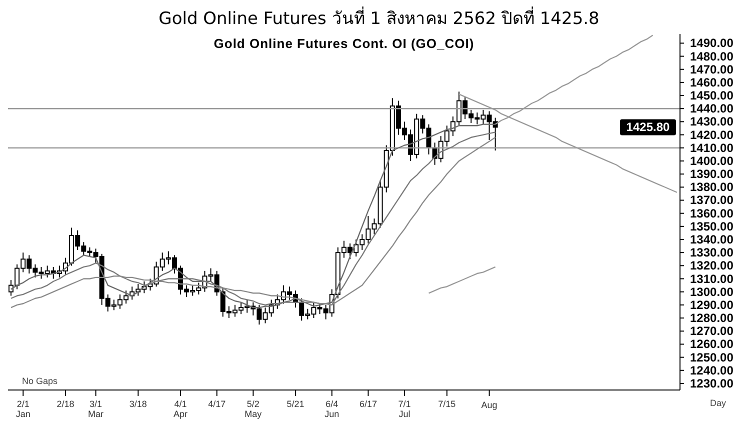  I want to click on y-tick-label: 1380.00, so click(712, 187).